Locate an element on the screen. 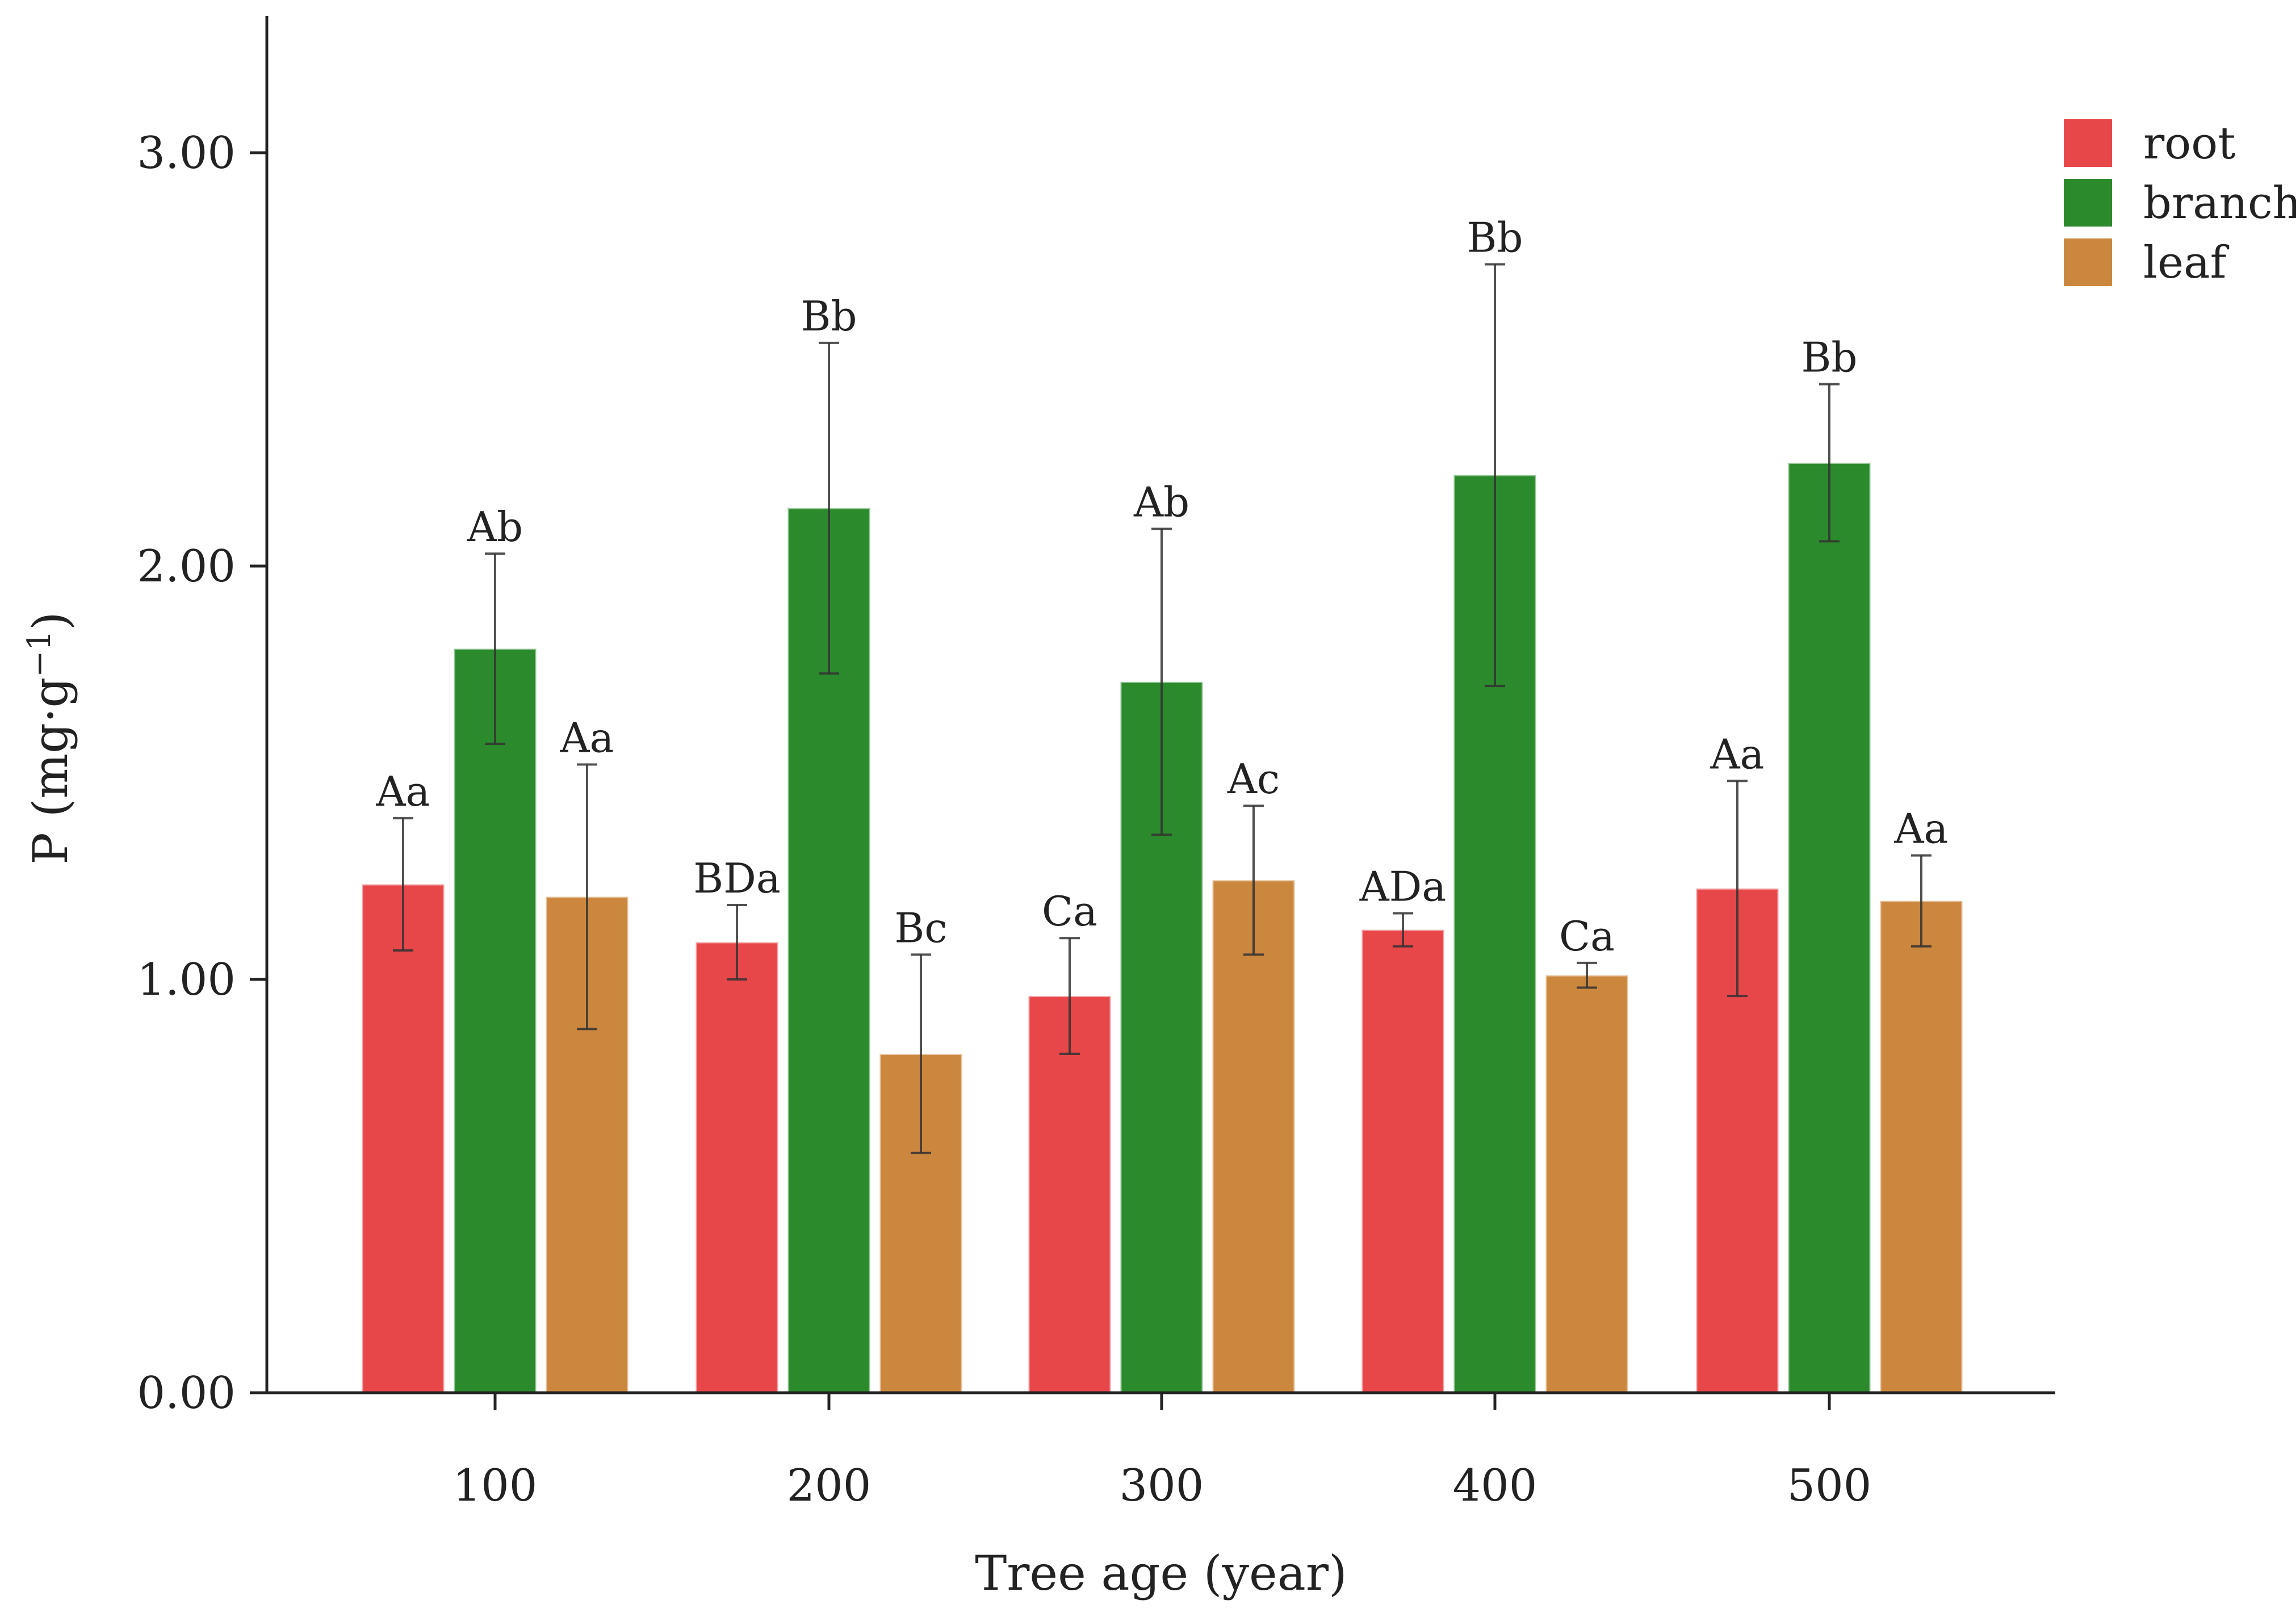 The height and width of the screenshot is (1617, 2296). legend-swatch-root is located at coordinates (2088, 143).